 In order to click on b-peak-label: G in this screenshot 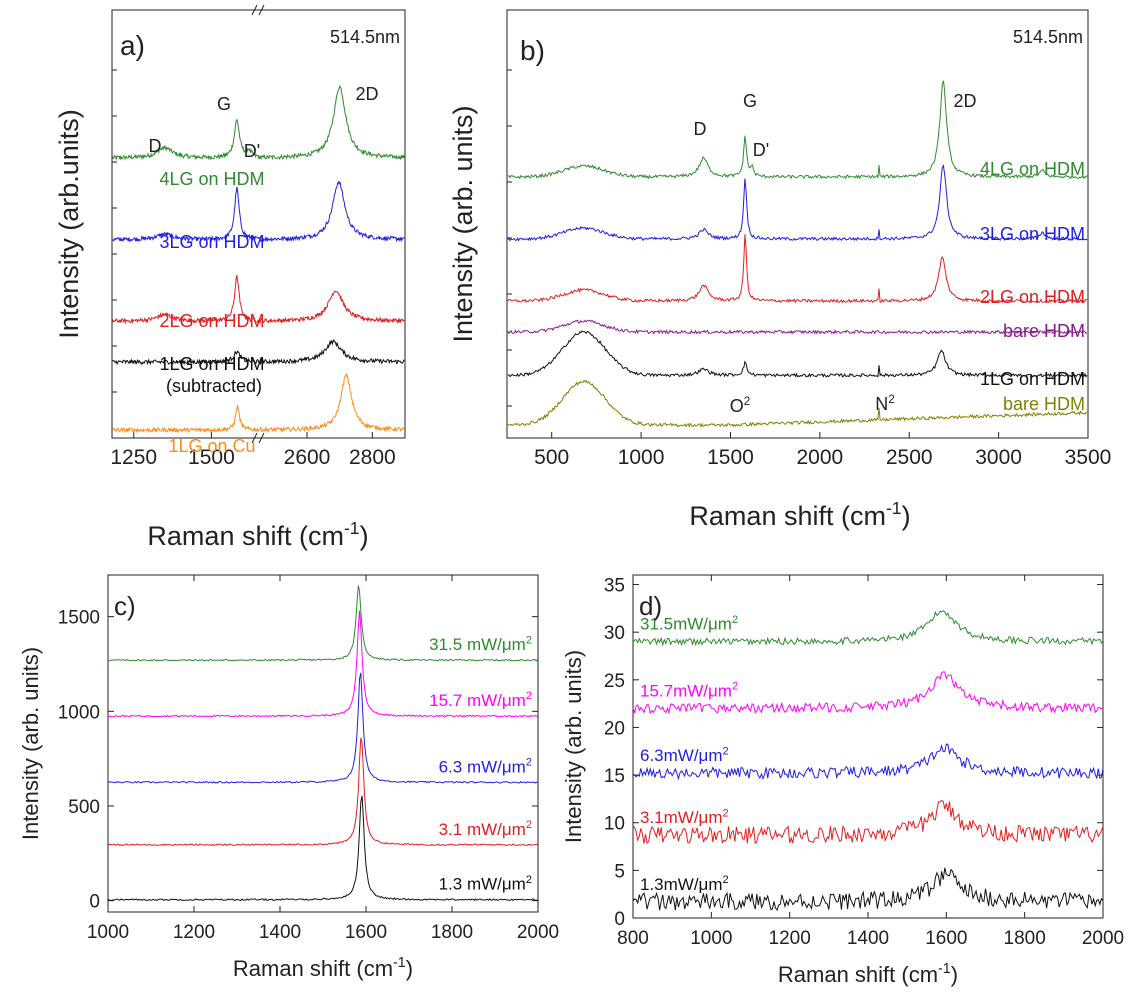, I will do `click(750, 101)`.